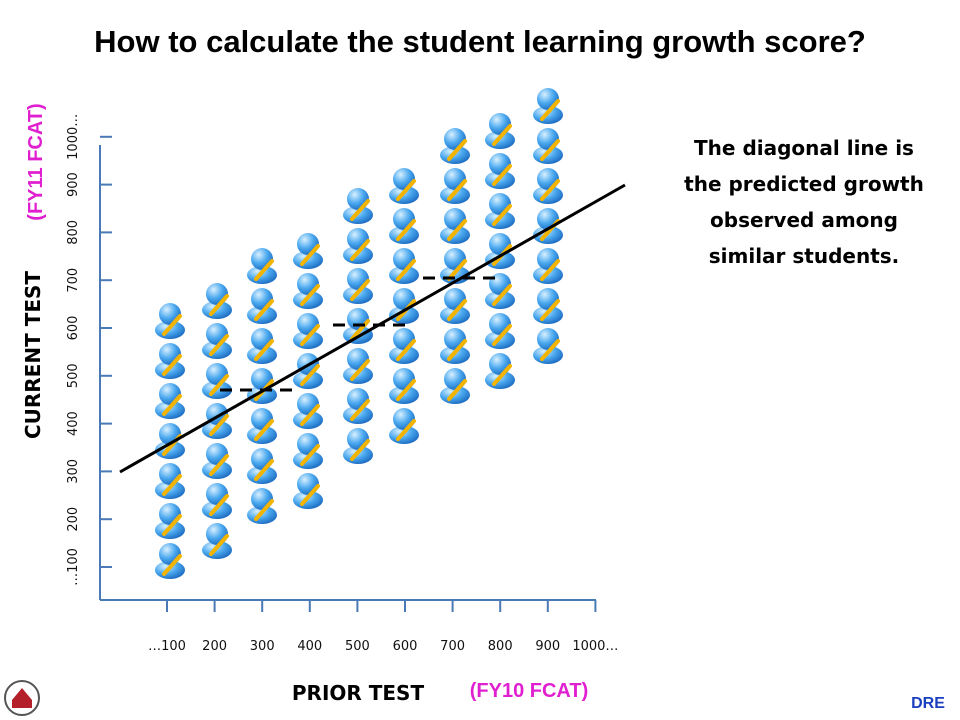  Describe the element at coordinates (928, 703) in the screenshot. I see `footer: DRE` at that location.